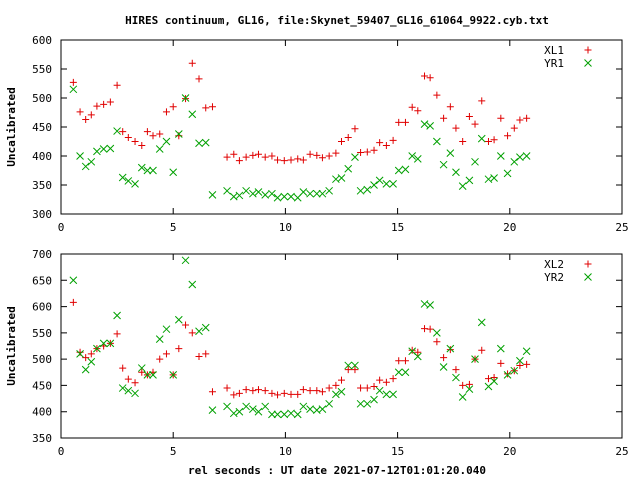  What do you see at coordinates (61, 451) in the screenshot?
I see `x-tick-label: 0` at bounding box center [61, 451].